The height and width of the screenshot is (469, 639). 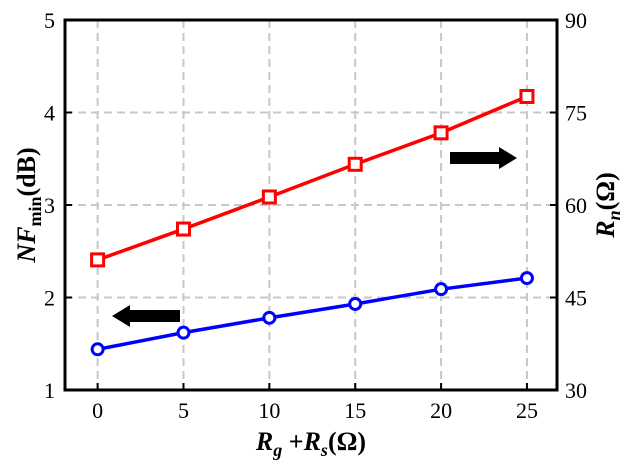 I want to click on right-y-tick-label: 60, so click(x=576, y=205).